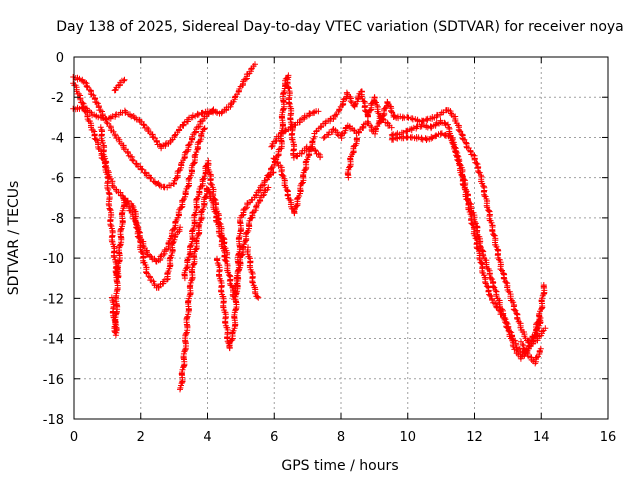  Describe the element at coordinates (53, 259) in the screenshot. I see `y-tick-label: -10` at that location.